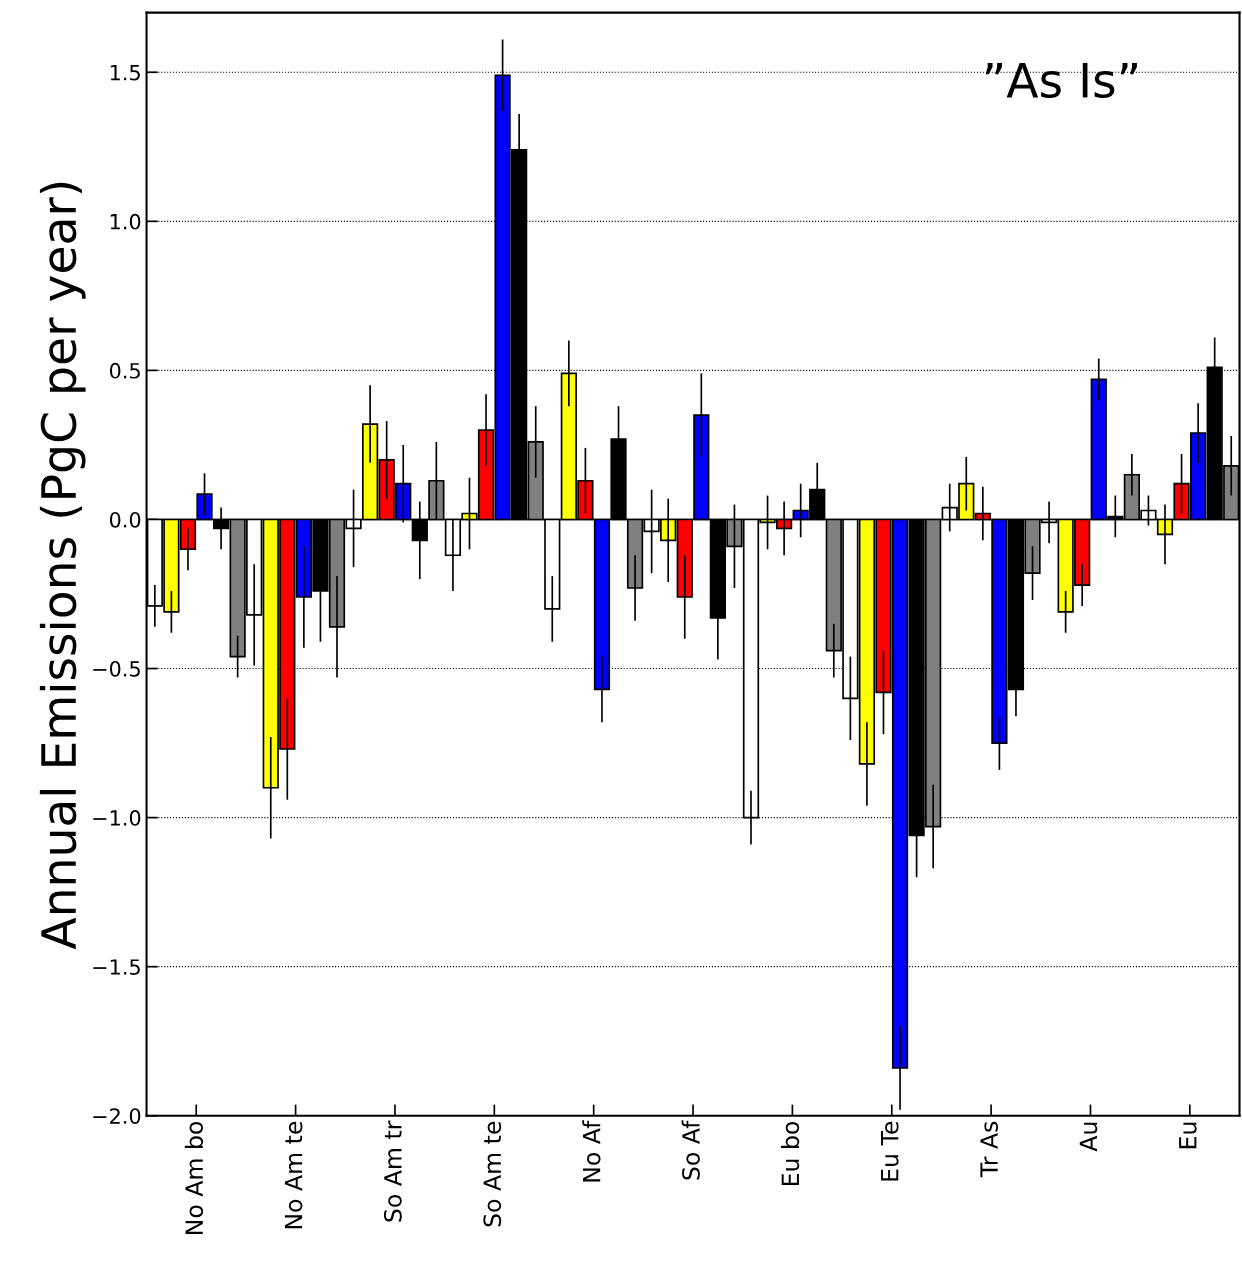 The height and width of the screenshot is (1265, 1242). Describe the element at coordinates (1088, 1137) in the screenshot. I see `x-tick-label: Au` at that location.